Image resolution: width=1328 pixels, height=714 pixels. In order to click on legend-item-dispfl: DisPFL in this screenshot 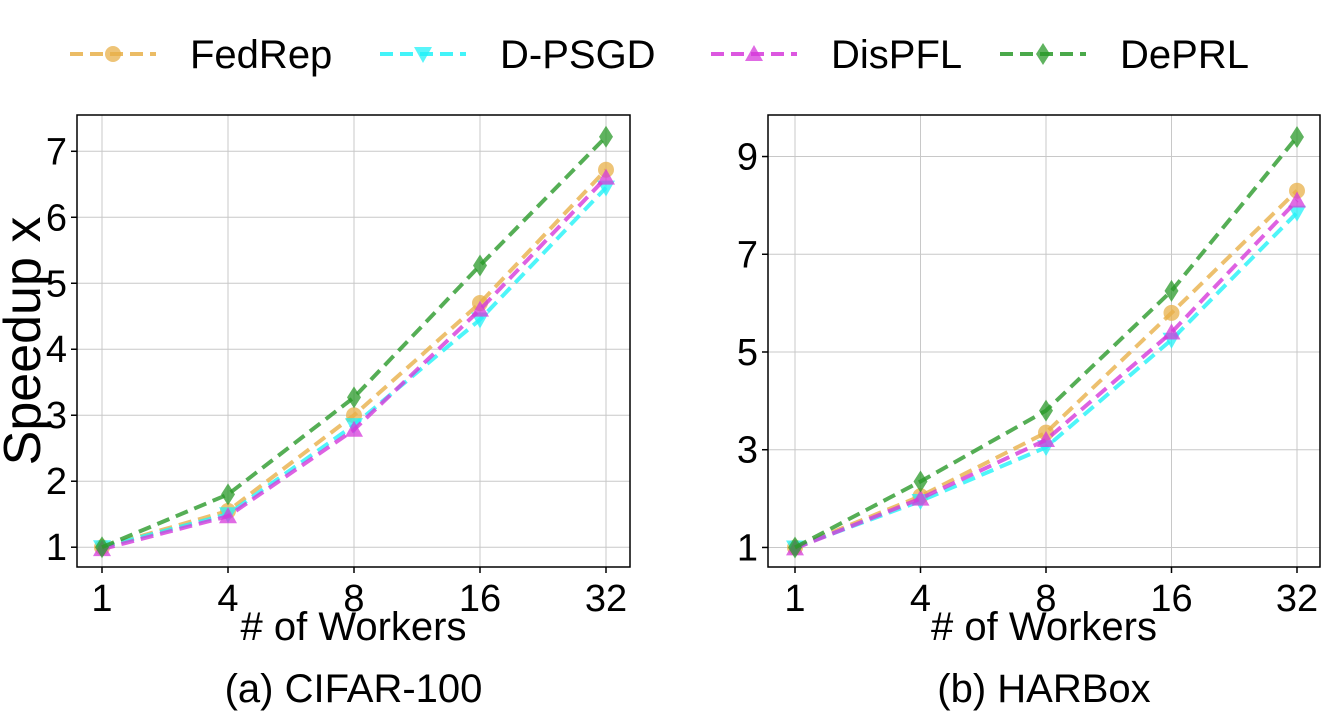, I will do `click(836, 55)`.